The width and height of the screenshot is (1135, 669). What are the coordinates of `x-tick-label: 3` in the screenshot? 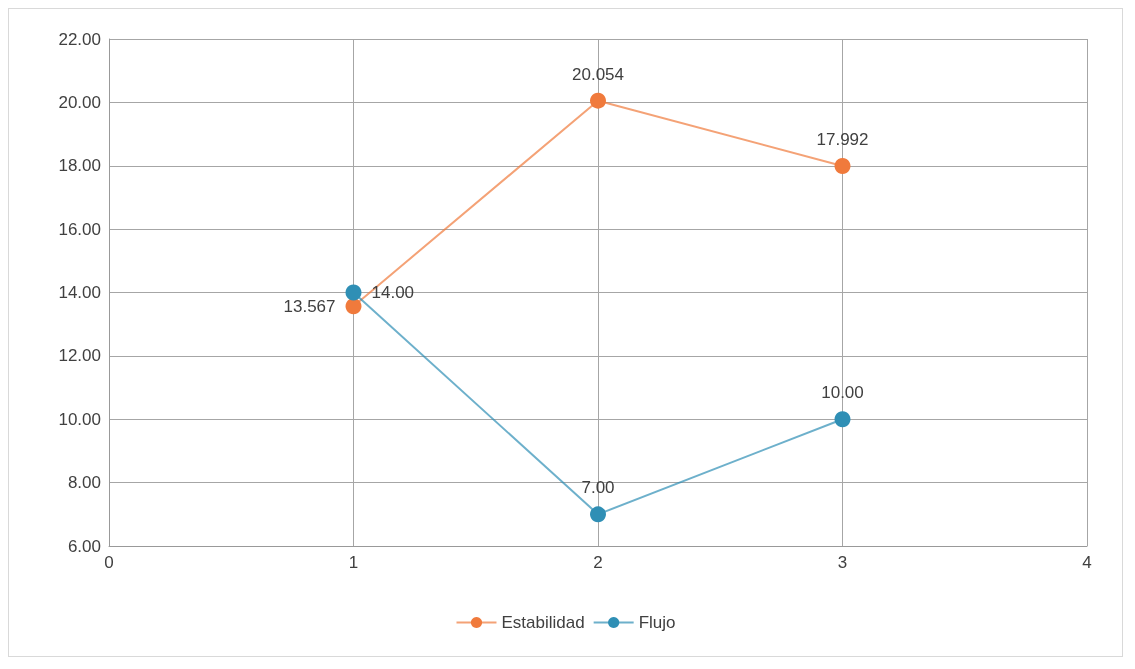 It's located at (842, 562).